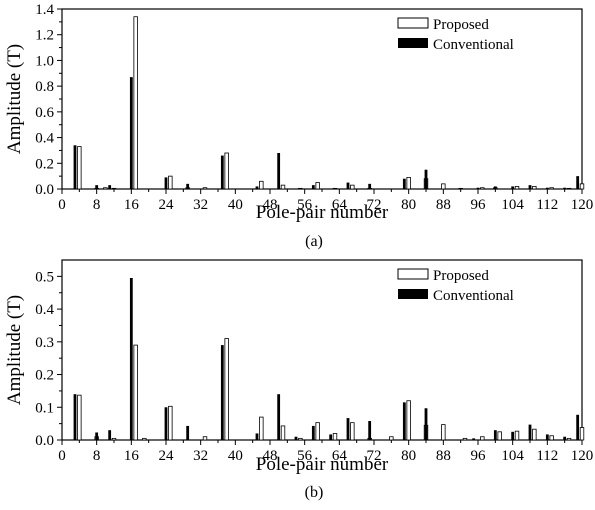 The width and height of the screenshot is (595, 510). I want to click on x-tick-label: 88, so click(443, 205).